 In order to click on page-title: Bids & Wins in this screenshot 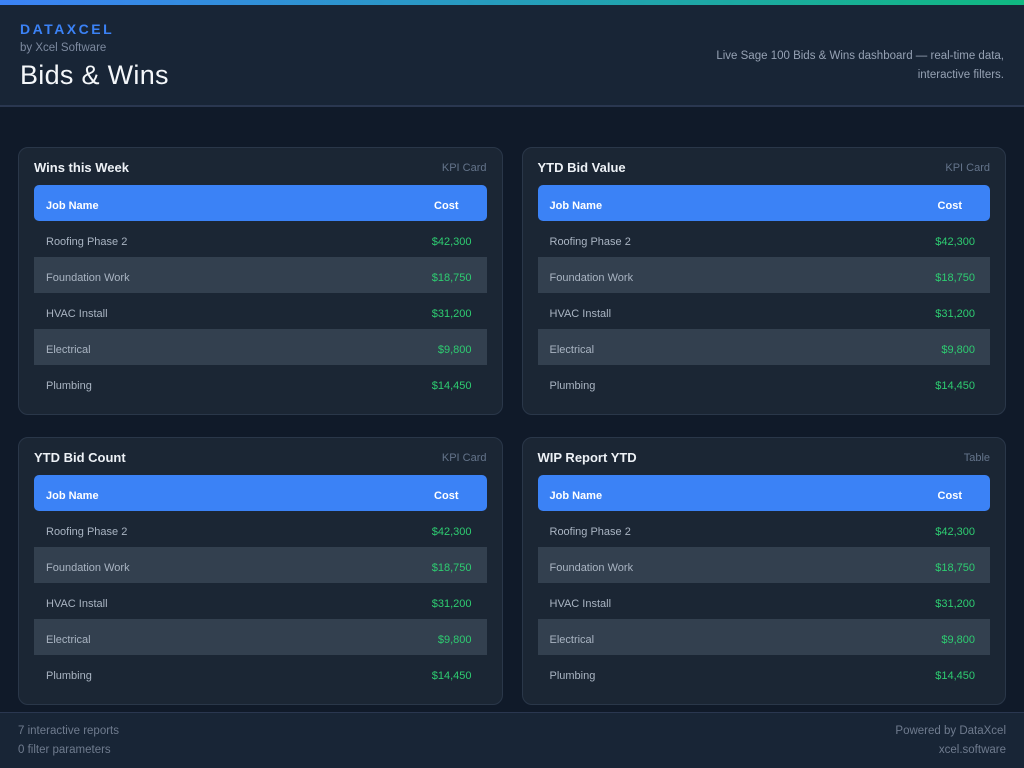, I will do `click(94, 75)`.